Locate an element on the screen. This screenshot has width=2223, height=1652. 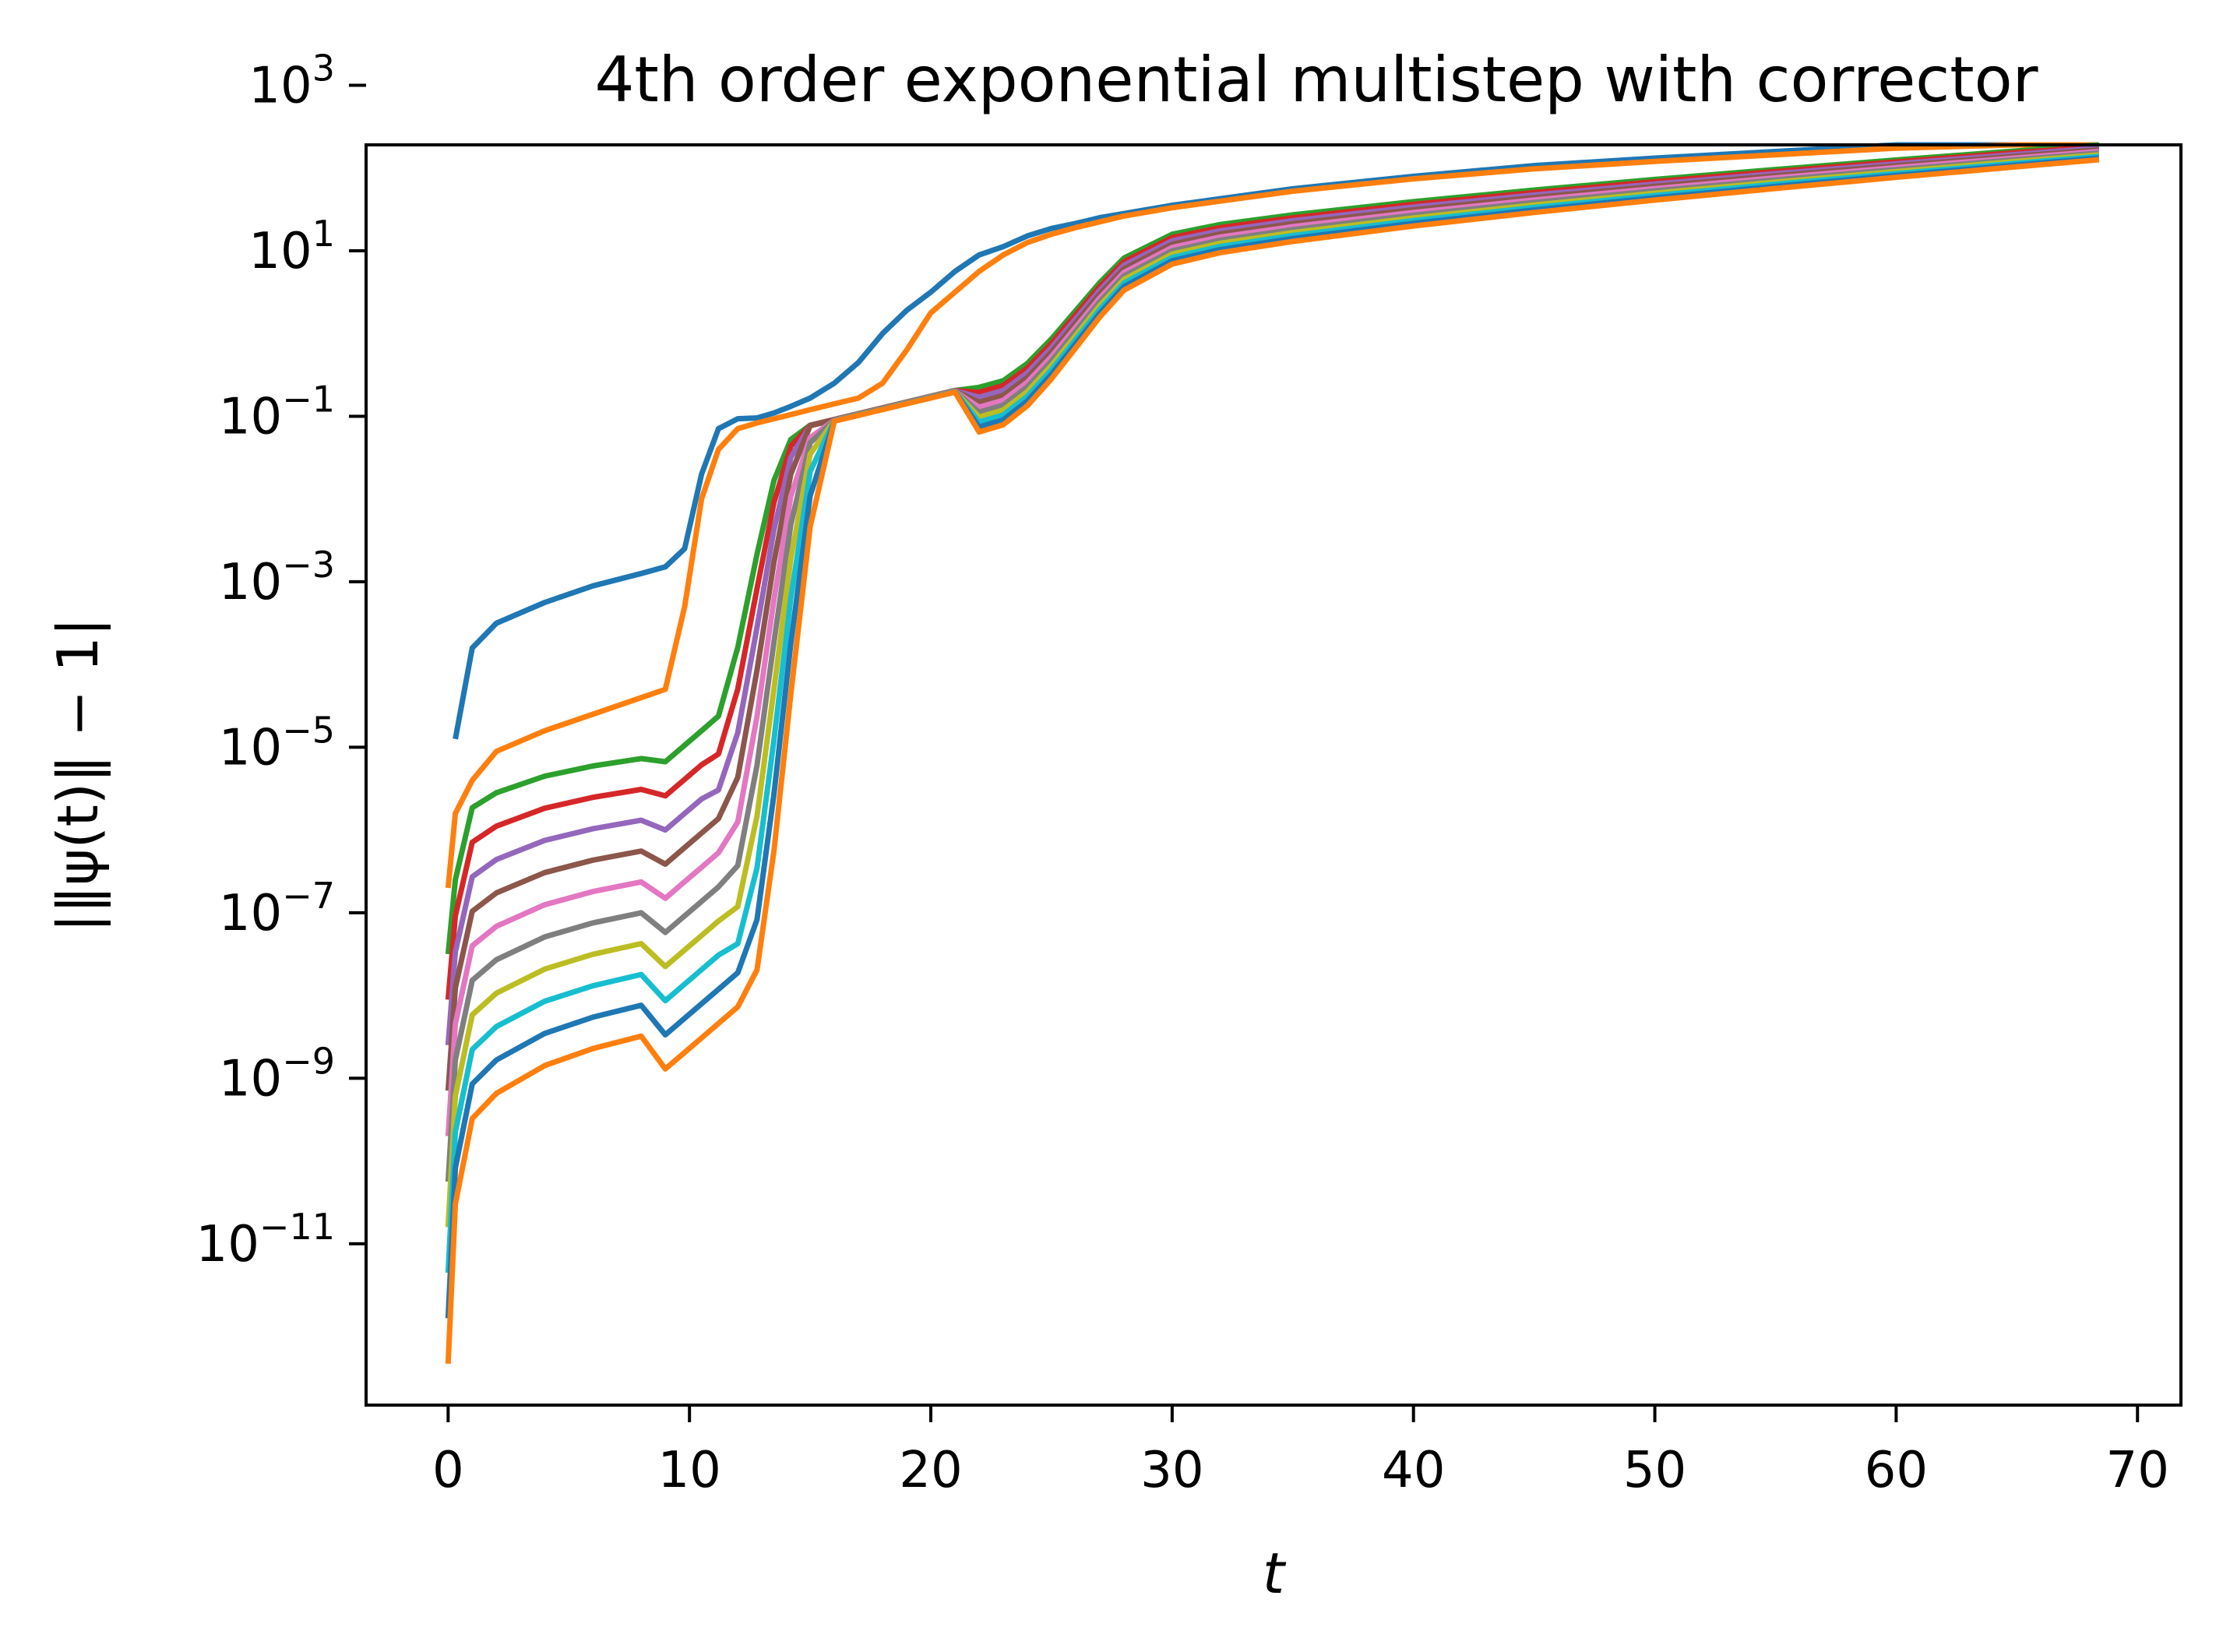
y-tick-label: 10⁻¹ is located at coordinates (277, 412).